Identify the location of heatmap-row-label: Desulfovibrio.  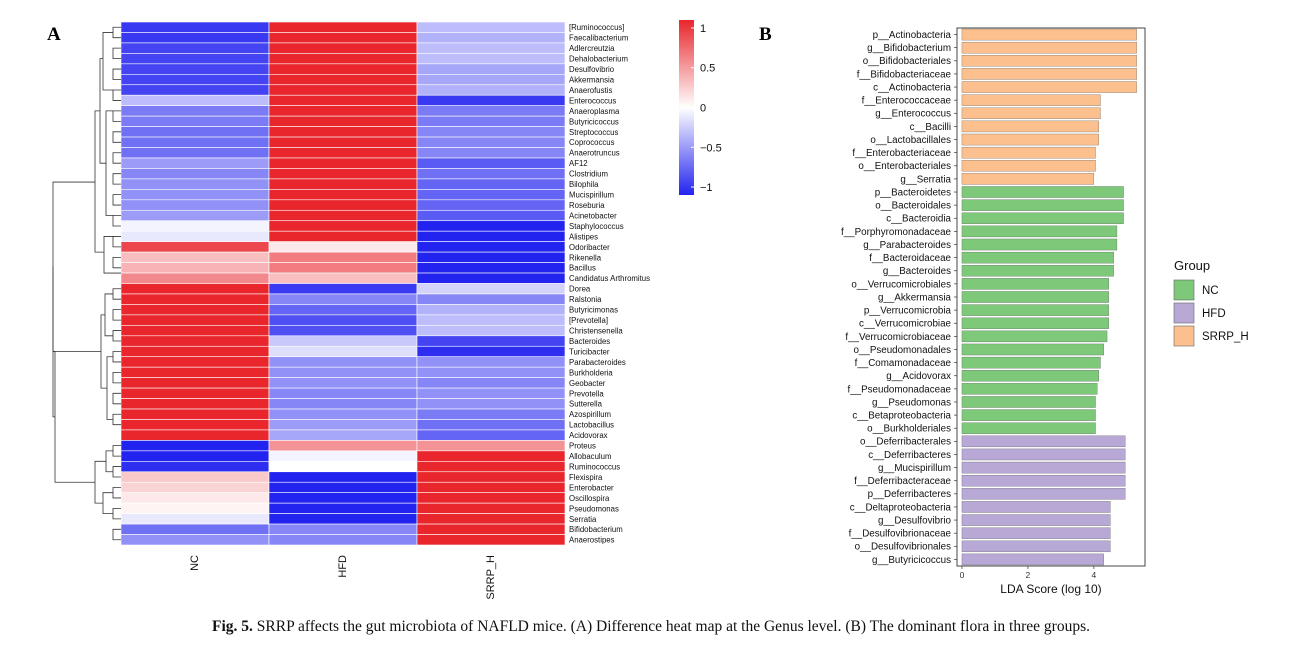
(592, 69).